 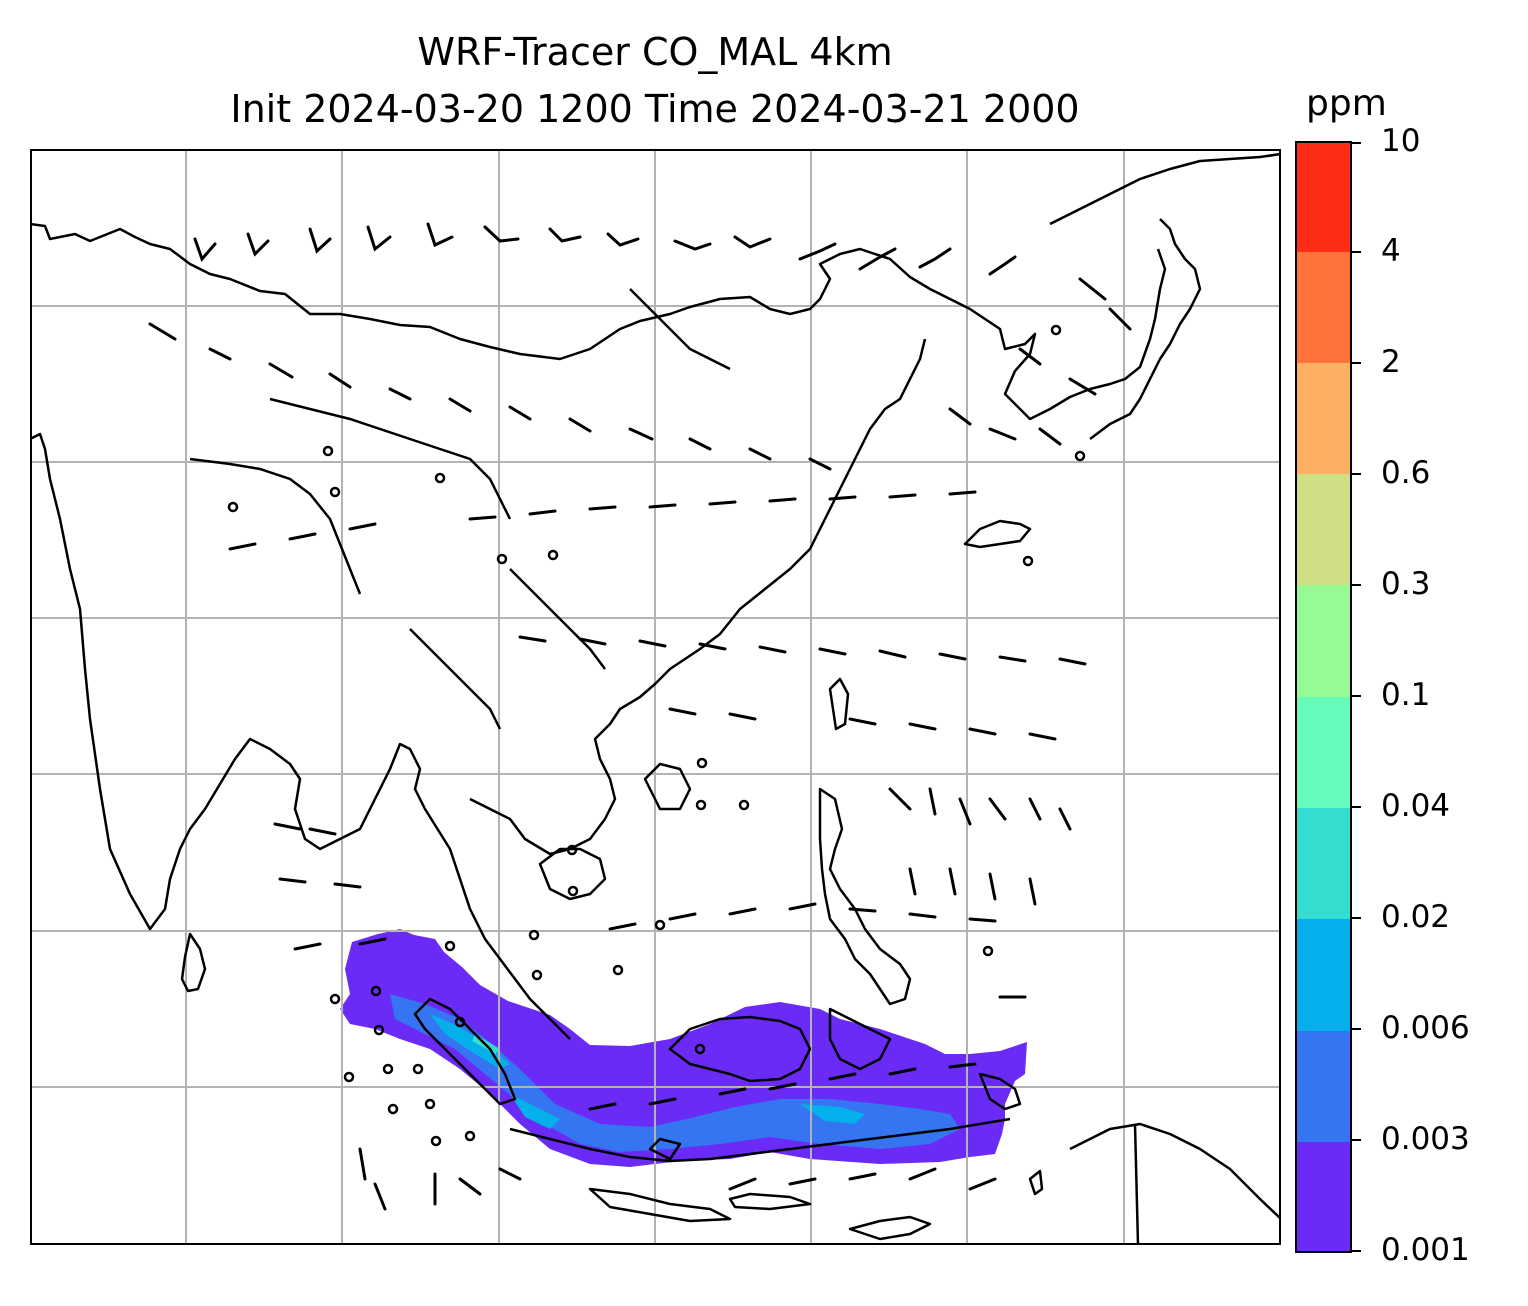 I want to click on colorbar-tick-label: 0.3, so click(x=1406, y=584).